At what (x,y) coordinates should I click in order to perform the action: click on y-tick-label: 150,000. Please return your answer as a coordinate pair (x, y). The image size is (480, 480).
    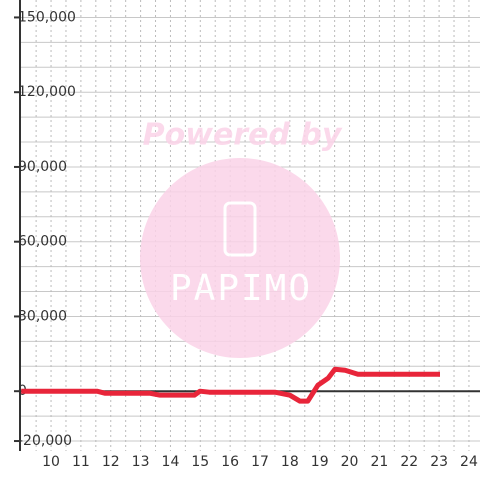
    Looking at the image, I should click on (47, 17).